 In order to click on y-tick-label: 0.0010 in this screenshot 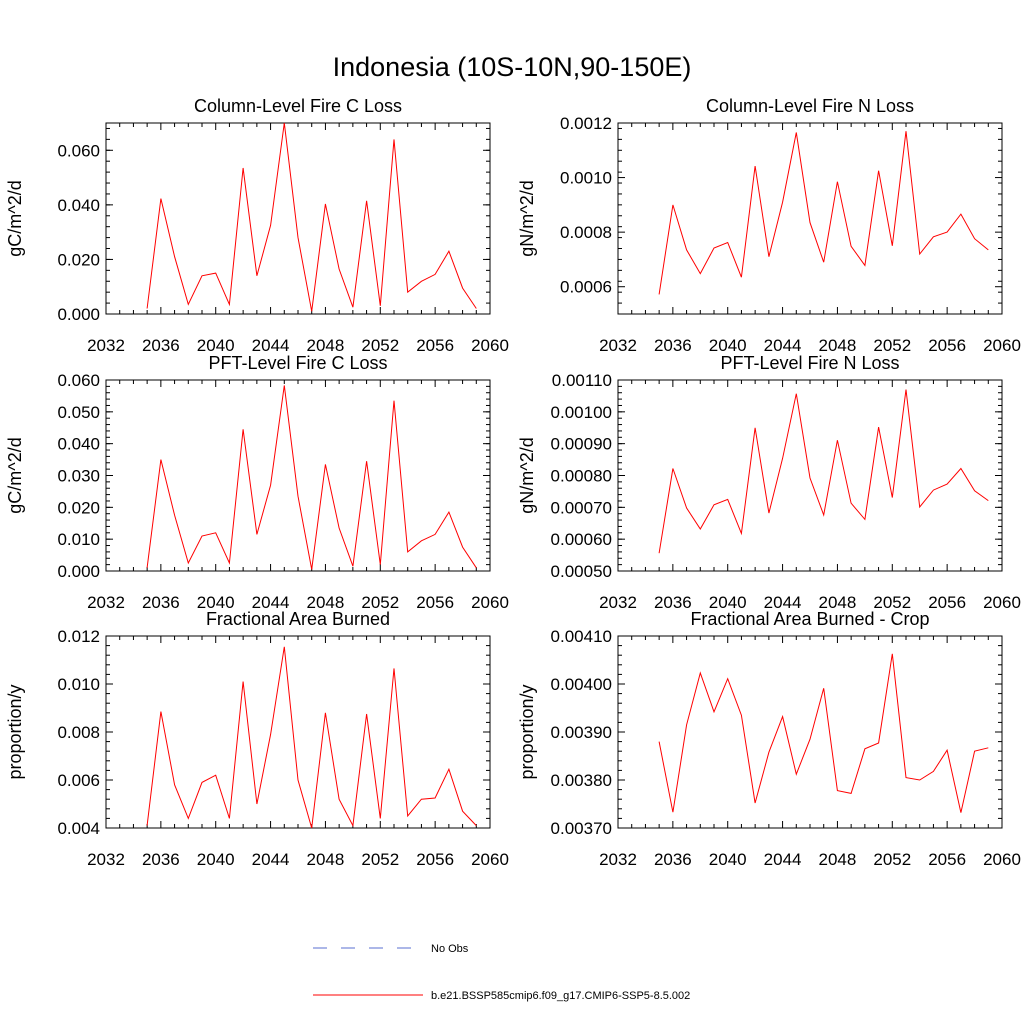, I will do `click(586, 178)`.